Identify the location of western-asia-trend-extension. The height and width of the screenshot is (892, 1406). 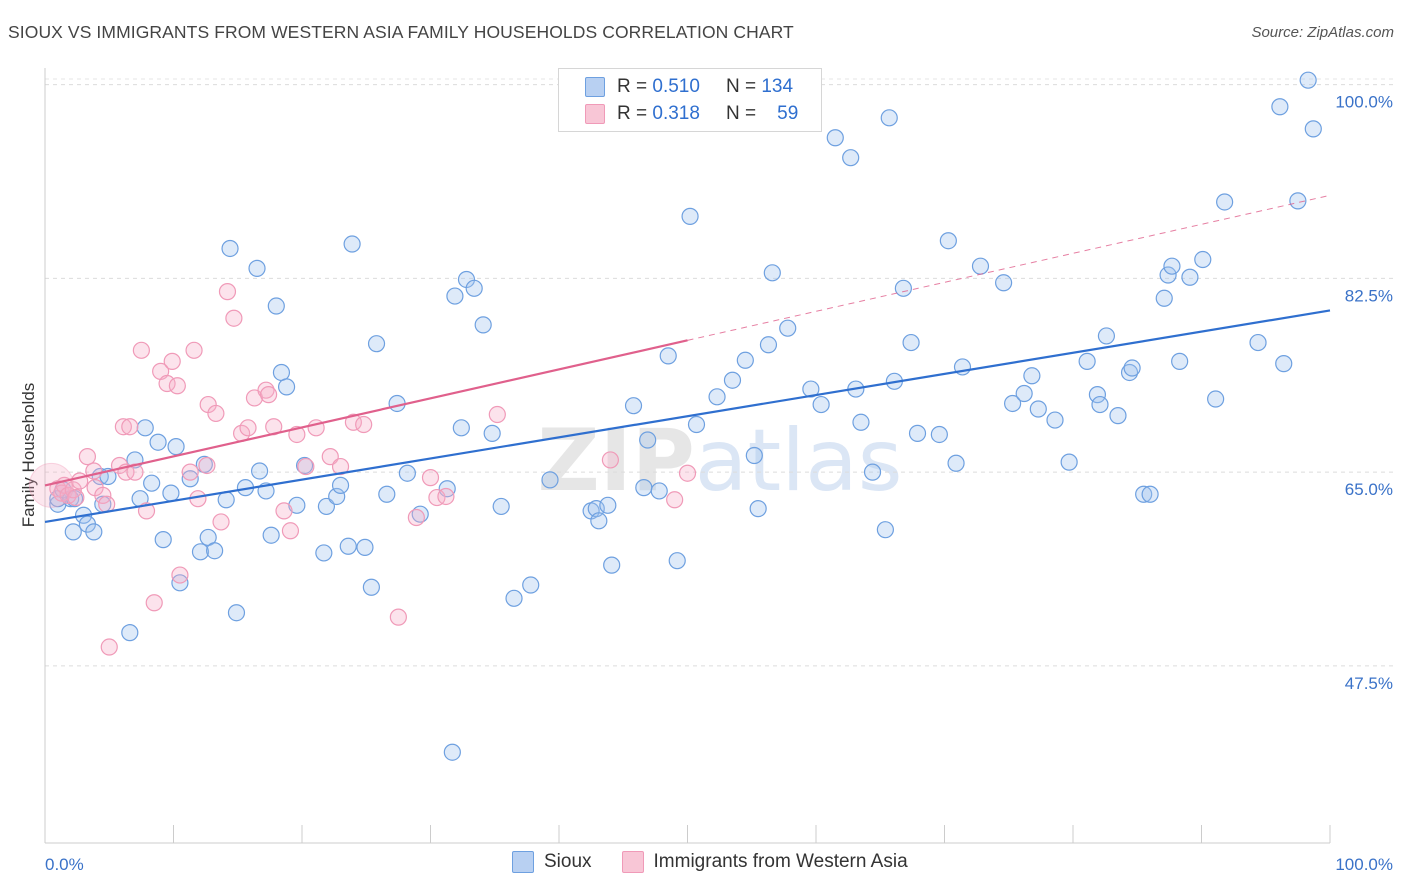
(1009, 267).